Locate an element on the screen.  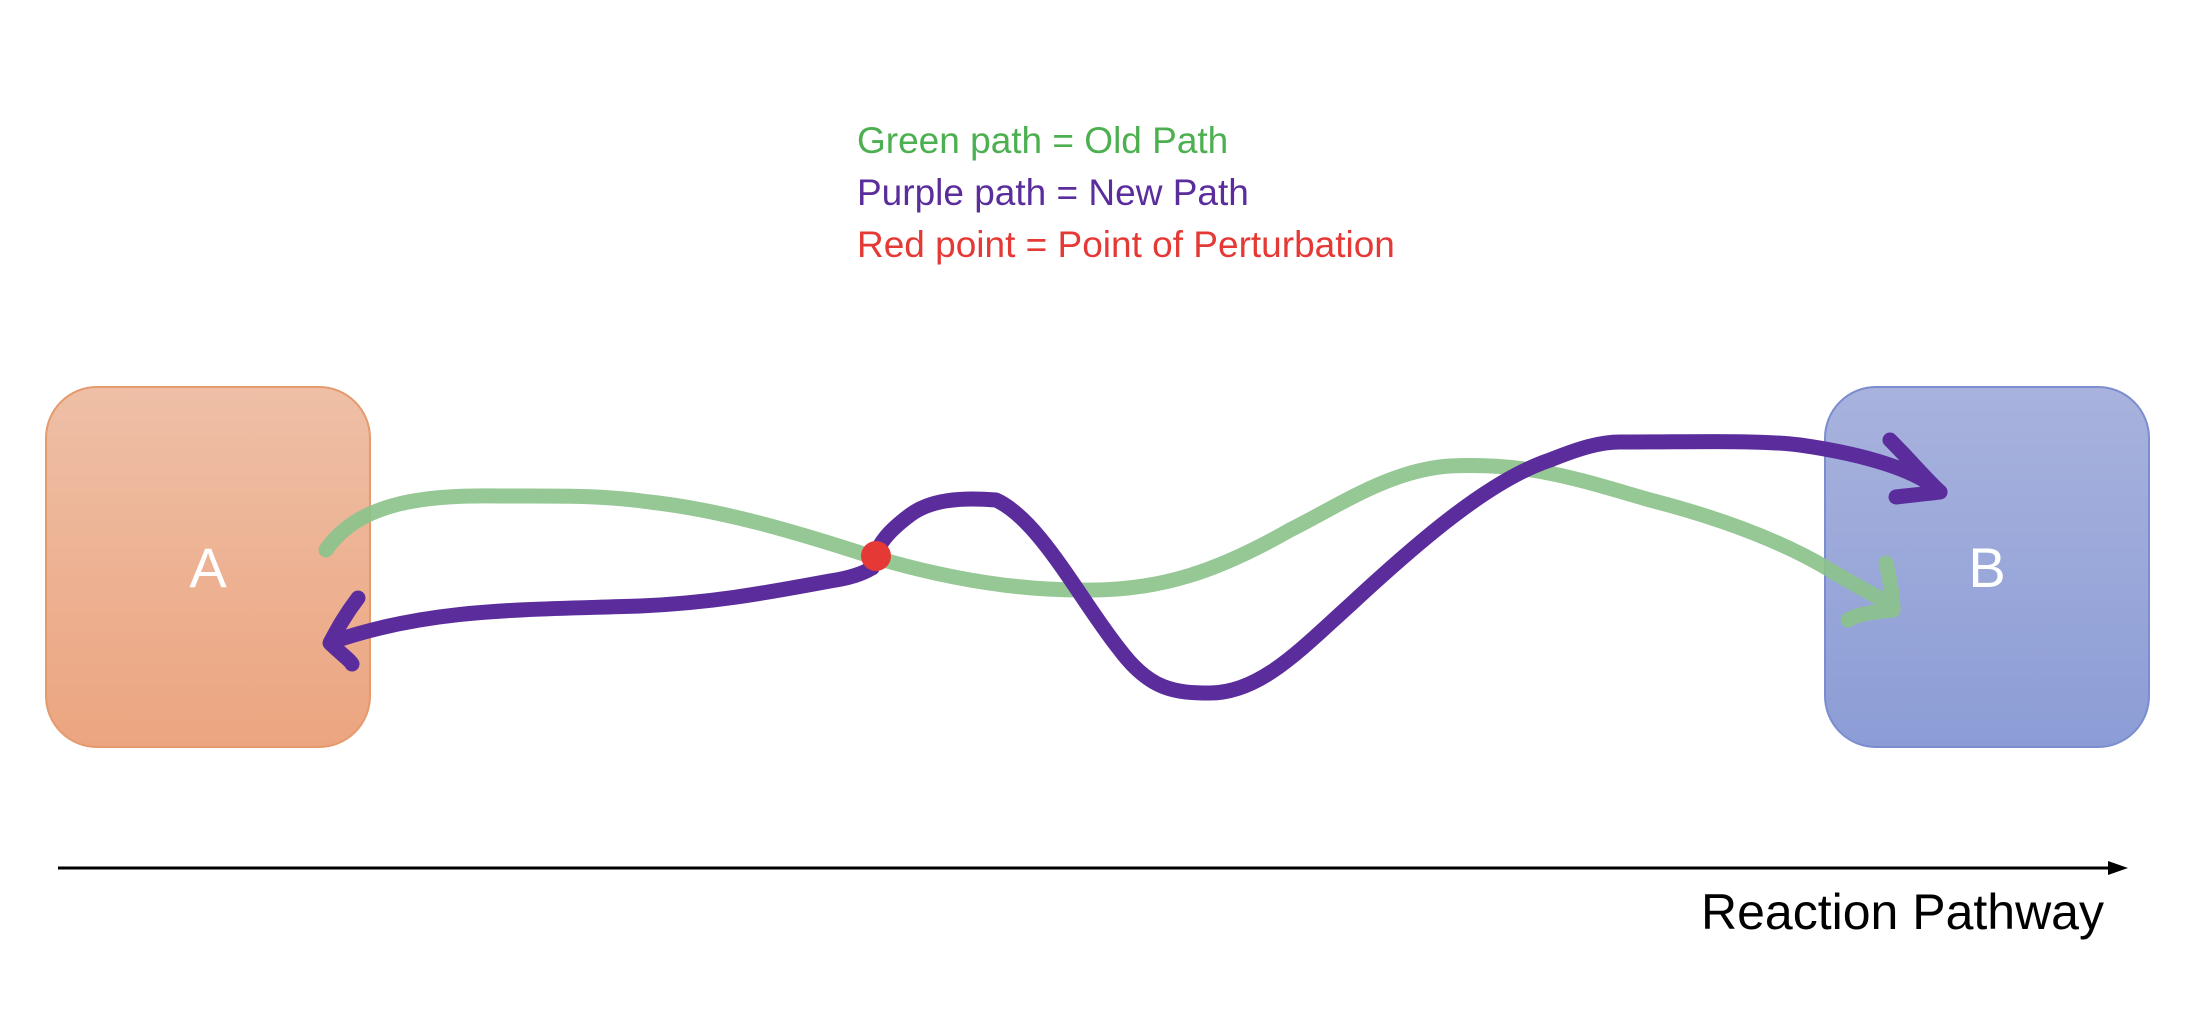
perturbation-point is located at coordinates (876, 556).